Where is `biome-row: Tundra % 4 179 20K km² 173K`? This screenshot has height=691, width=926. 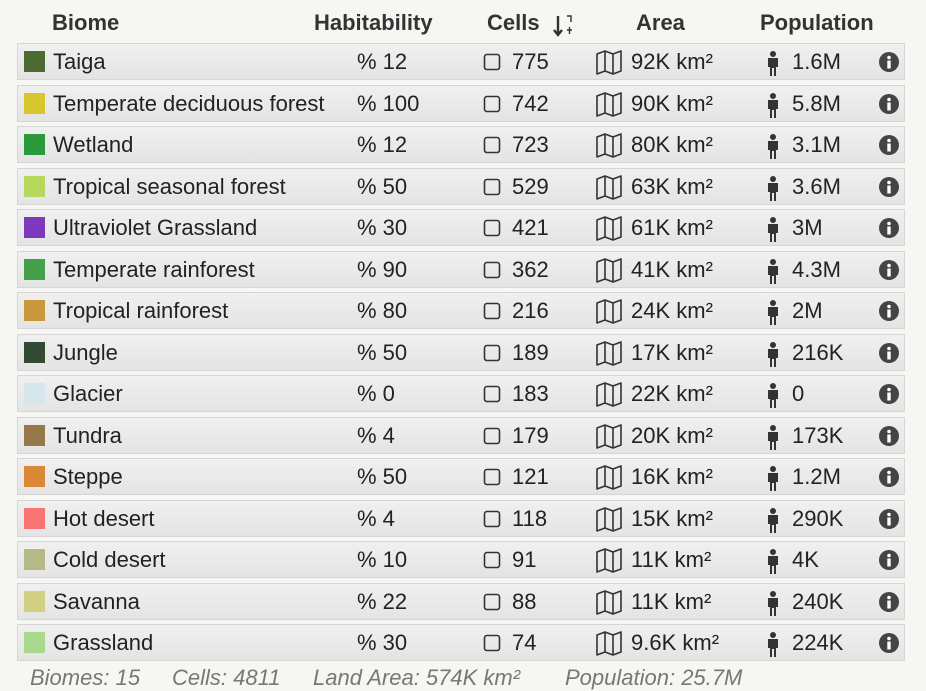 biome-row: Tundra % 4 179 20K km² 173K is located at coordinates (461, 435).